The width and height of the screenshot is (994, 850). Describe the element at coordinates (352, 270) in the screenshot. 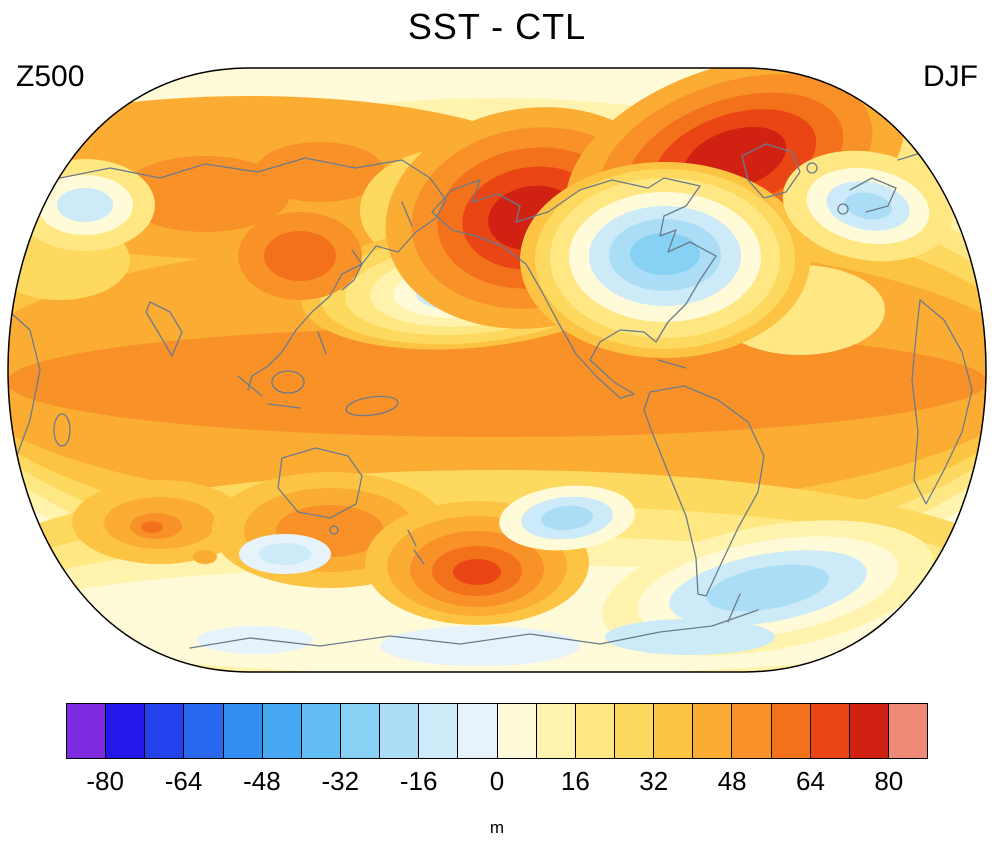

I see `coast-japan` at that location.